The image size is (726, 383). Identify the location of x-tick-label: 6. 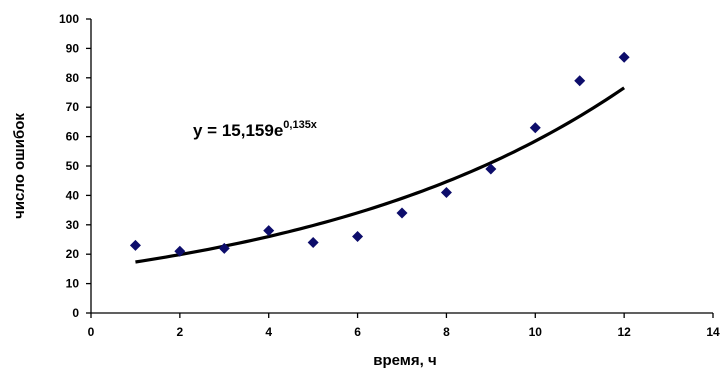
(357, 332).